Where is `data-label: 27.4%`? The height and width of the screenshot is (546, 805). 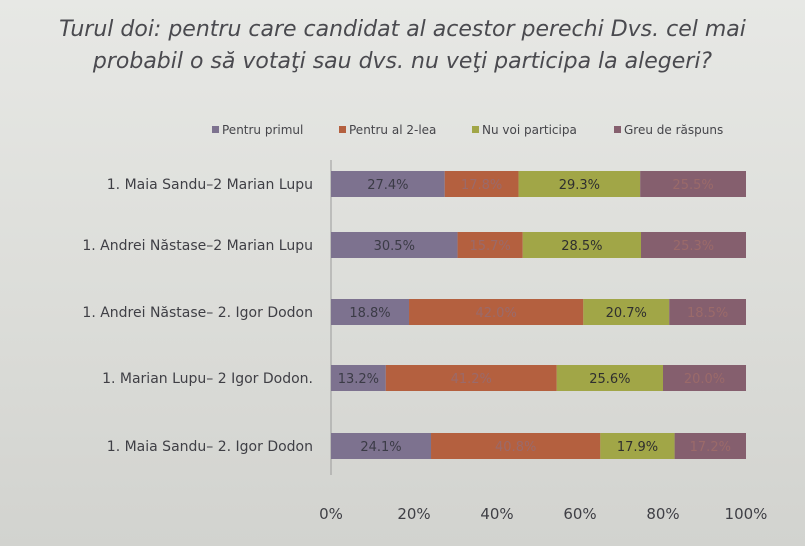 data-label: 27.4% is located at coordinates (387, 185).